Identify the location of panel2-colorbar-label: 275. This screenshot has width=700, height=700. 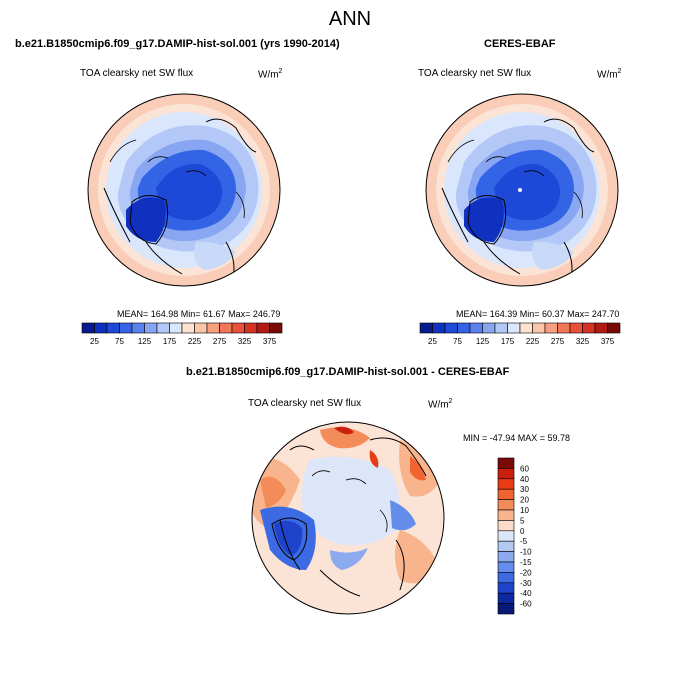
(558, 341).